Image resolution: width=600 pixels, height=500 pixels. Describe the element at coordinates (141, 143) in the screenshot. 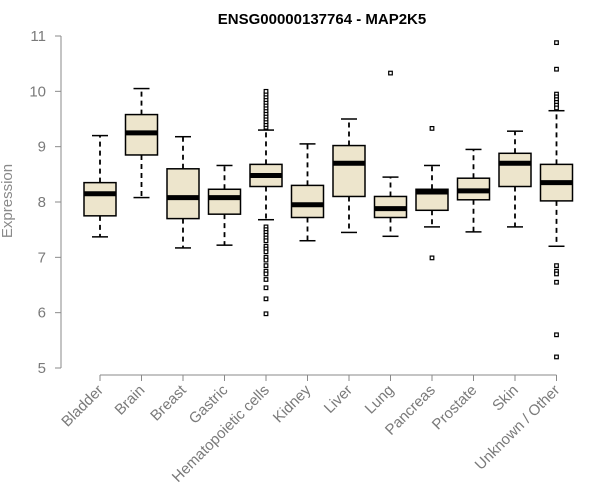

I see `box-brain` at that location.